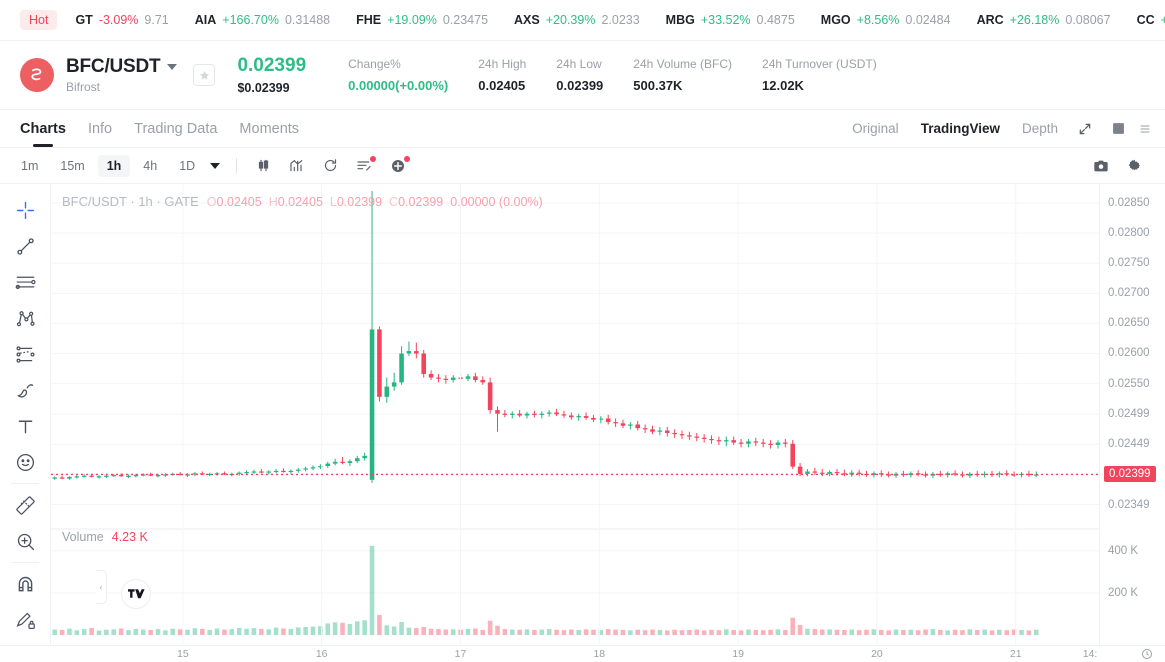 This screenshot has width=1165, height=662. What do you see at coordinates (819, 64) in the screenshot?
I see `stat-label: 24h Turnover (USDT)` at bounding box center [819, 64].